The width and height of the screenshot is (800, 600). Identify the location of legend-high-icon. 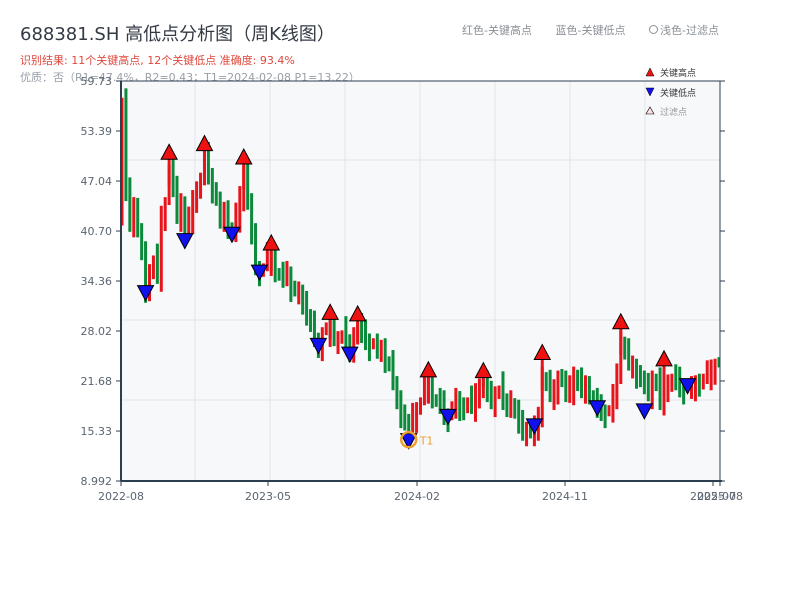
(650, 72).